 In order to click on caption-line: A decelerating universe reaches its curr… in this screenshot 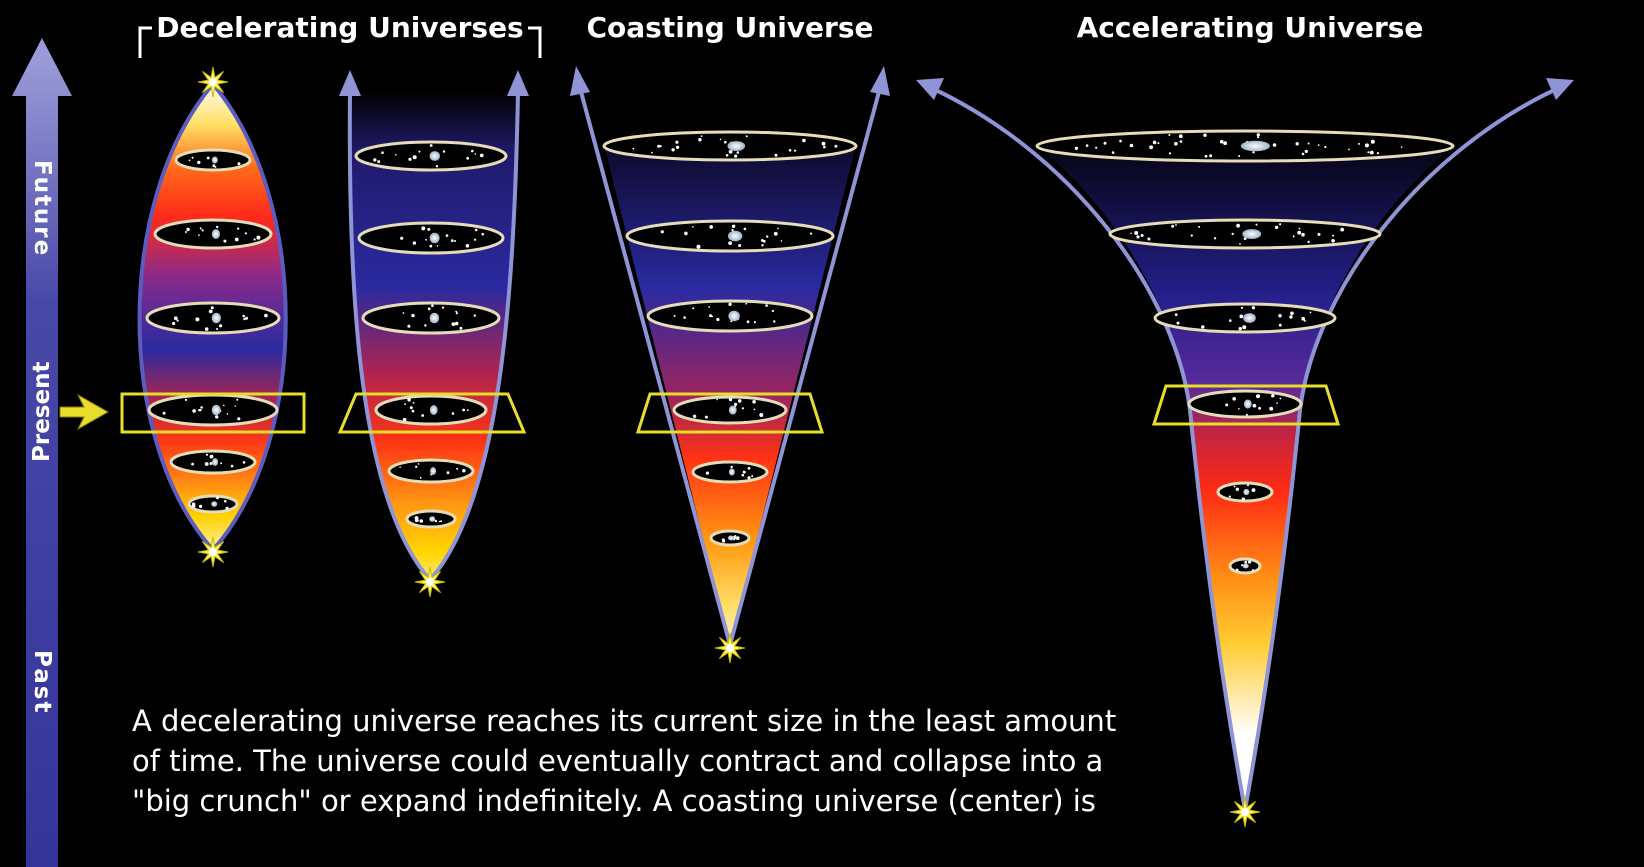, I will do `click(624, 721)`.